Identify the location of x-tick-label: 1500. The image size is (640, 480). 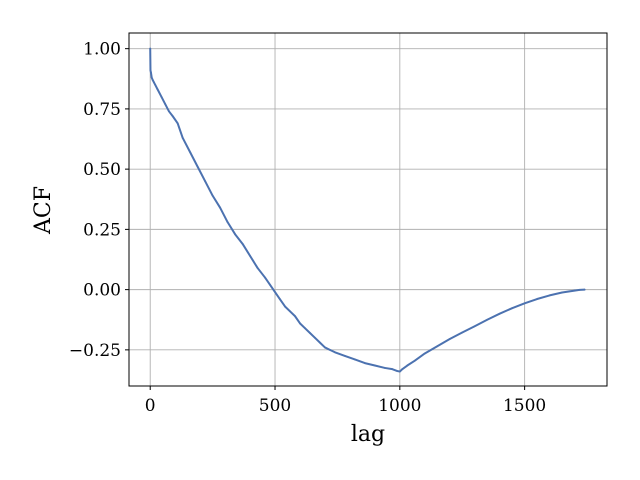
(524, 406).